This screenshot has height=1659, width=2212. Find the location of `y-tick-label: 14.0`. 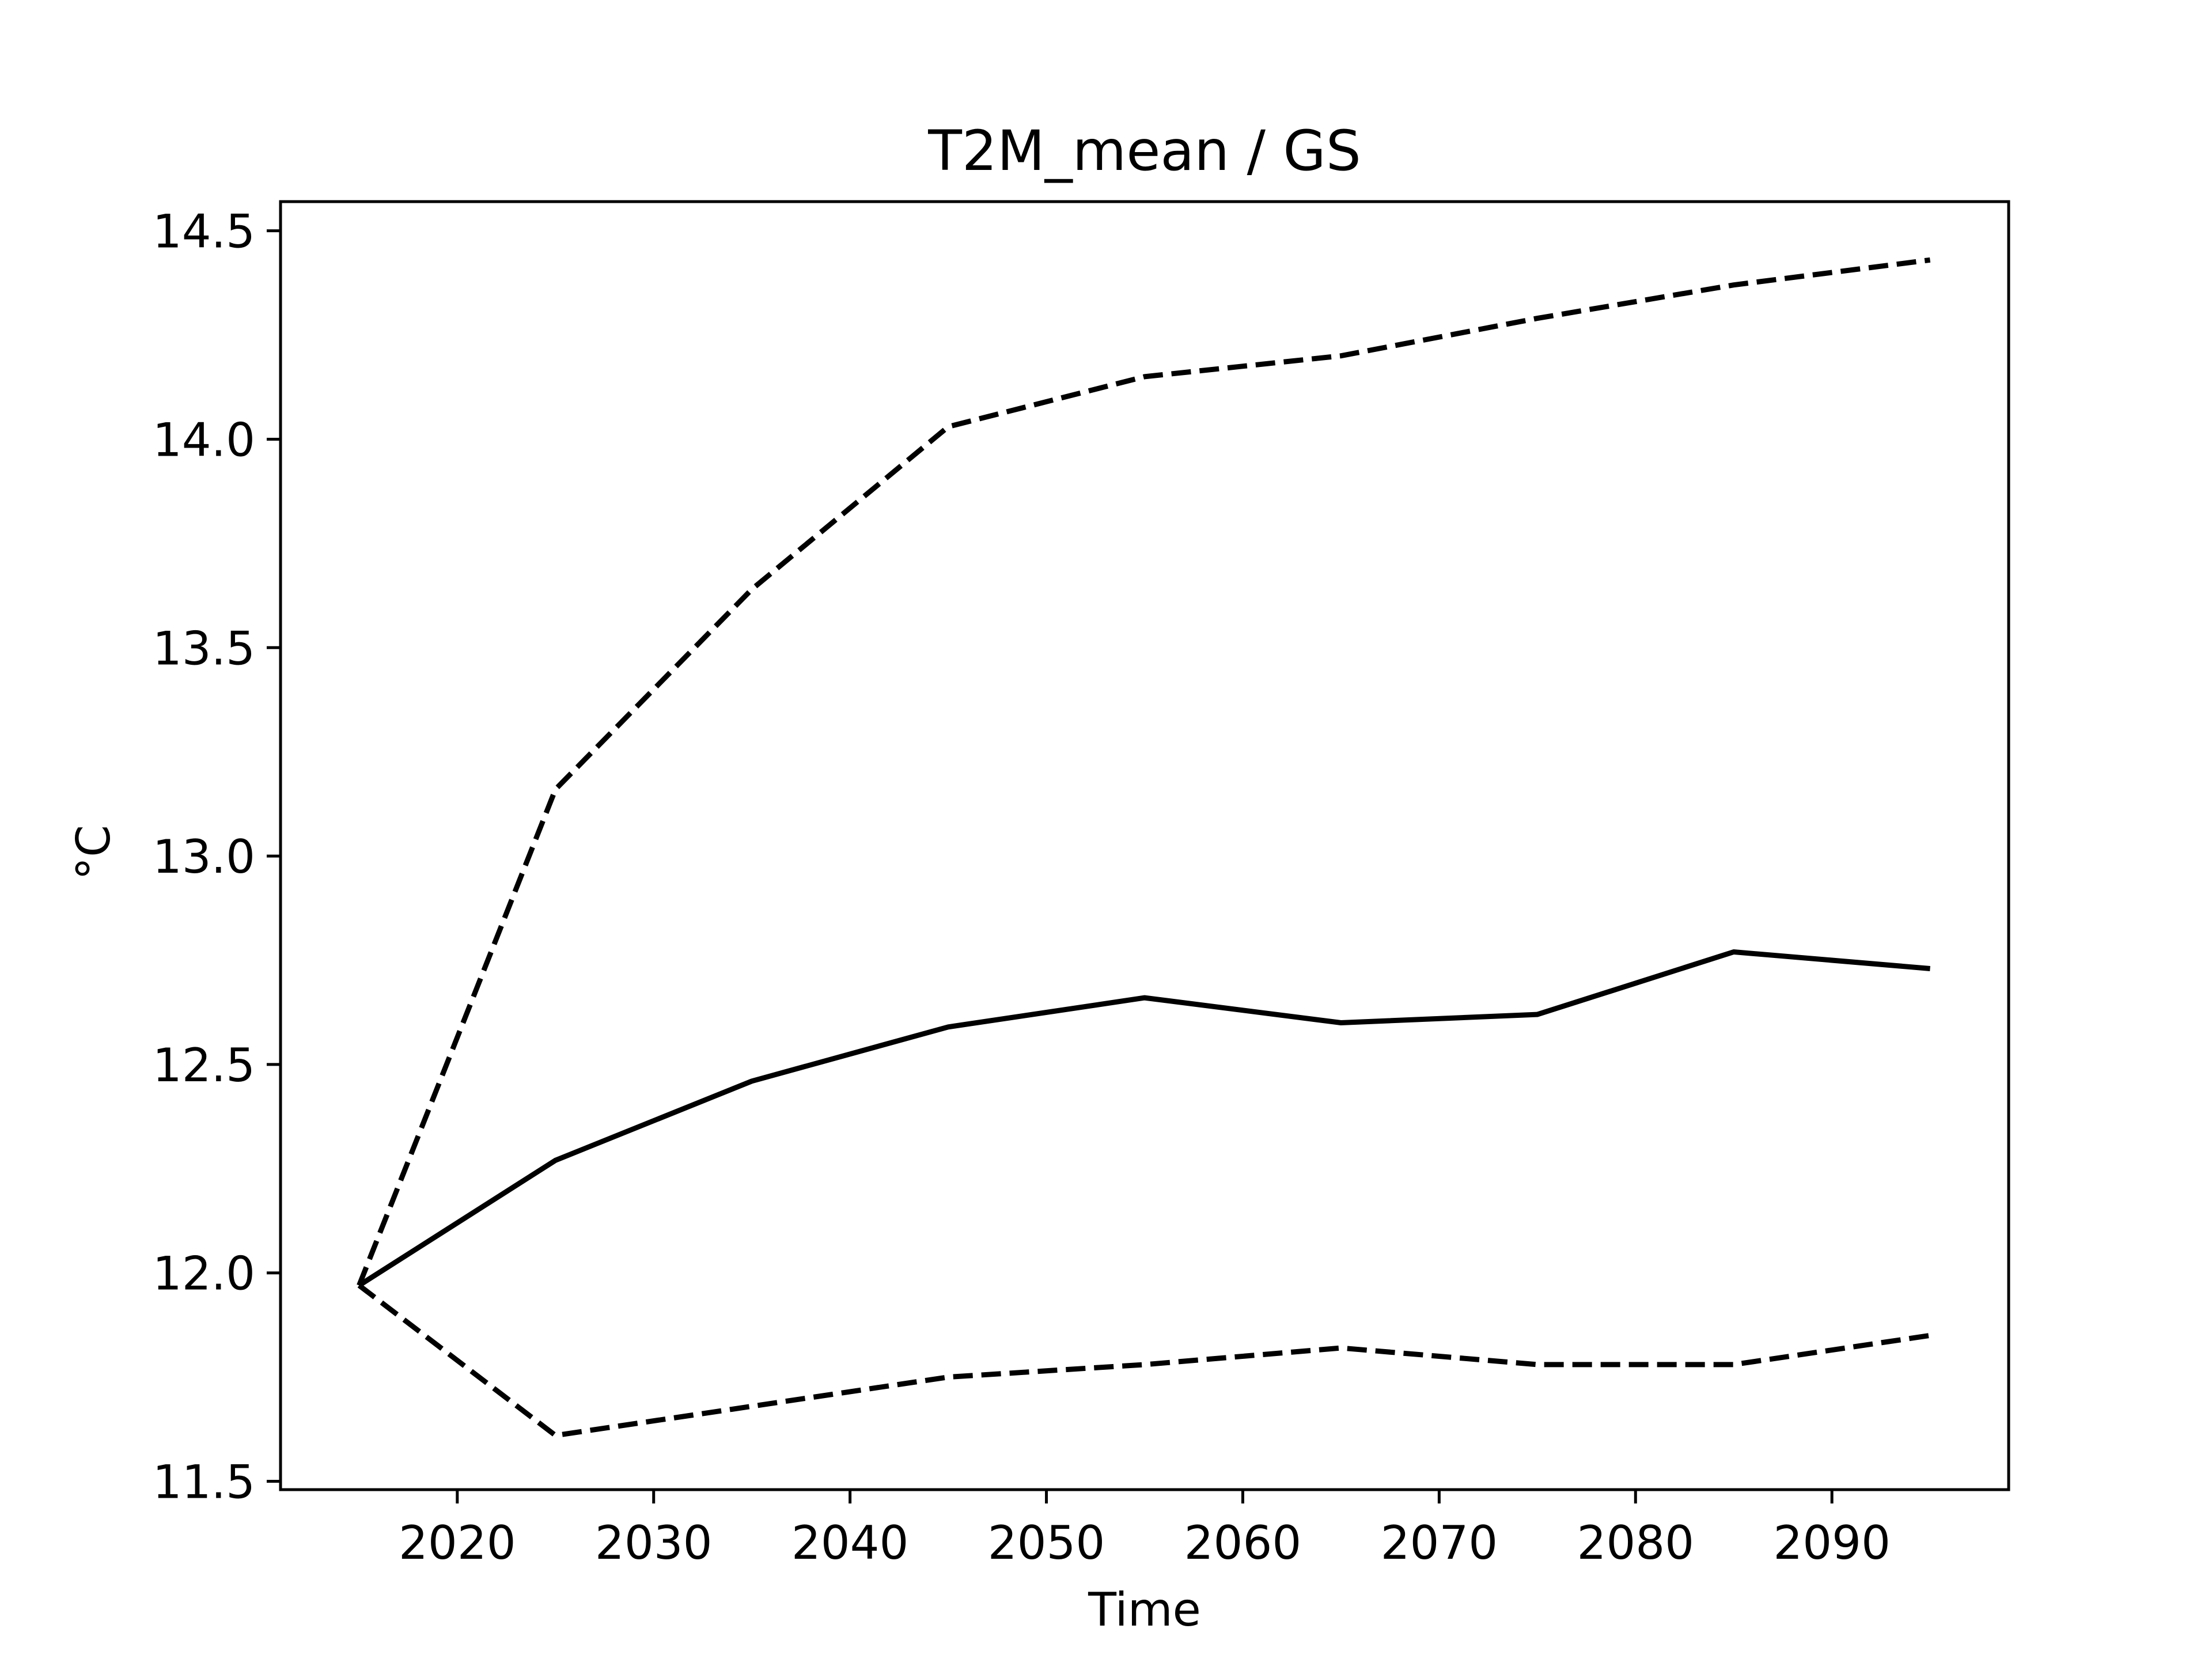

y-tick-label: 14.0 is located at coordinates (204, 440).